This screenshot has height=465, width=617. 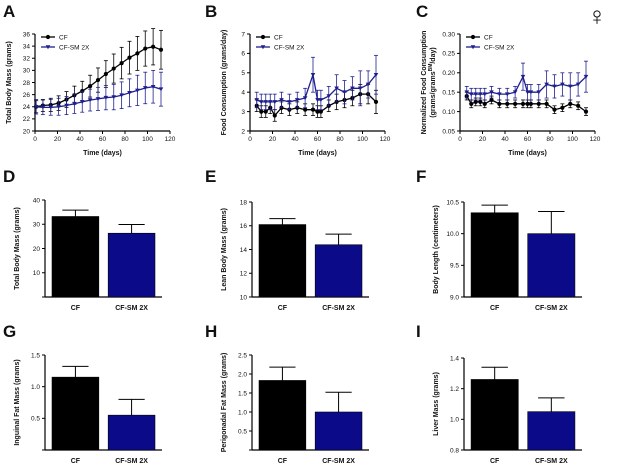 What do you see at coordinates (17, 402) in the screenshot?
I see `y-axis-label: Inguinal Fat Mass (grams)` at bounding box center [17, 402].